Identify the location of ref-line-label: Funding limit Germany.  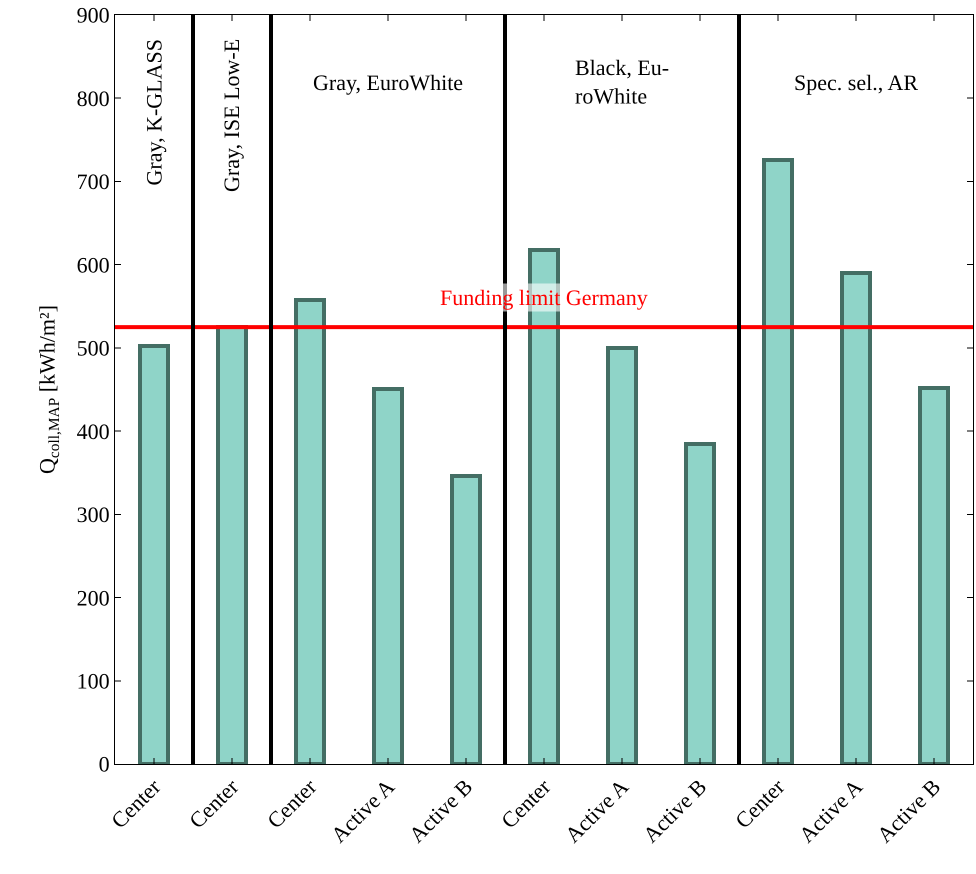
(544, 297).